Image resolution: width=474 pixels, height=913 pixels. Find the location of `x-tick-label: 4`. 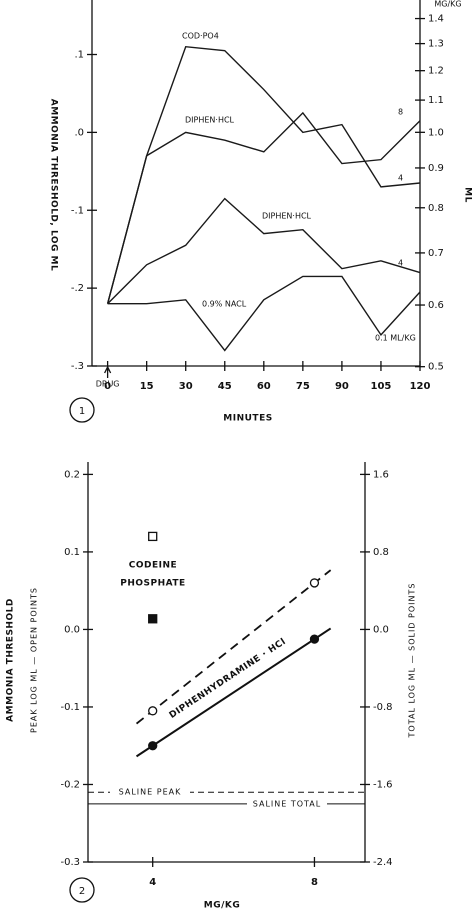

x-tick-label: 4 is located at coordinates (152, 882).